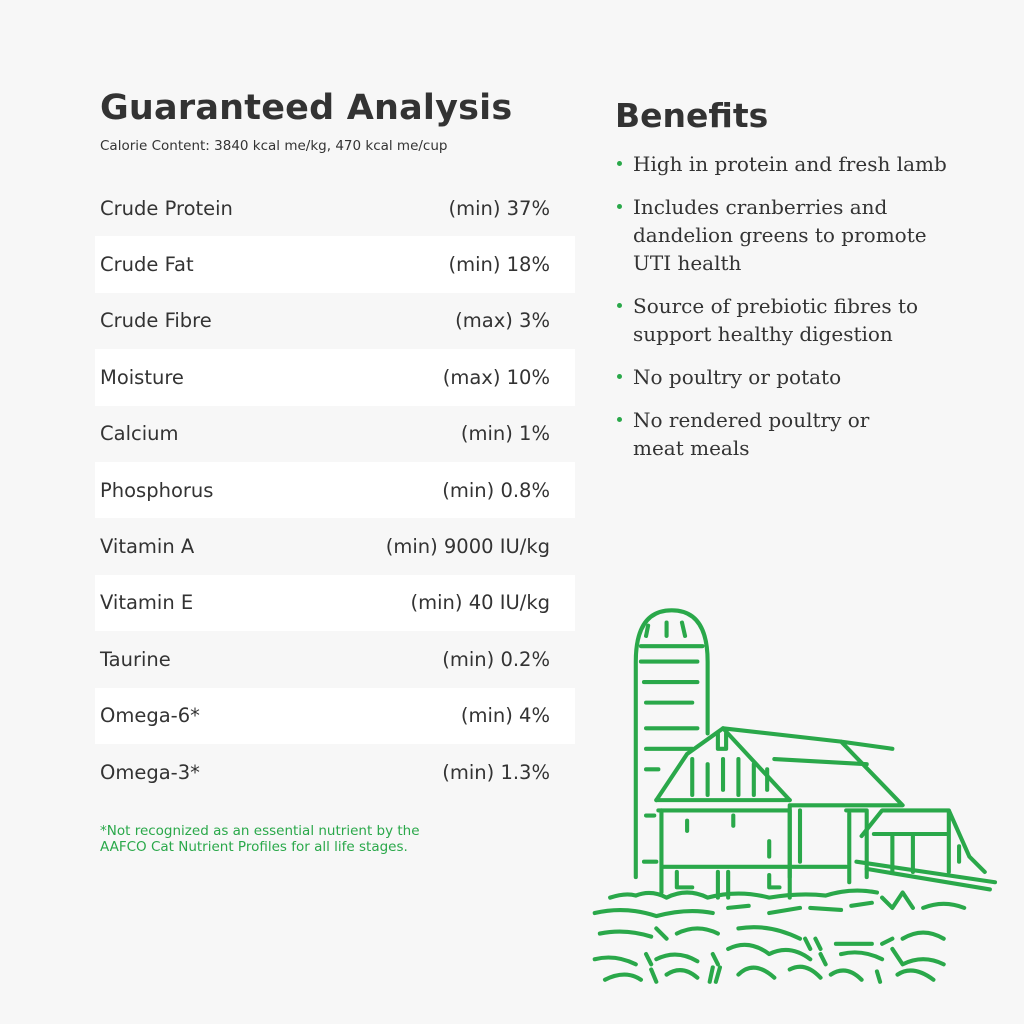  What do you see at coordinates (166, 208) in the screenshot?
I see `nutrient-label: Crude Protein` at bounding box center [166, 208].